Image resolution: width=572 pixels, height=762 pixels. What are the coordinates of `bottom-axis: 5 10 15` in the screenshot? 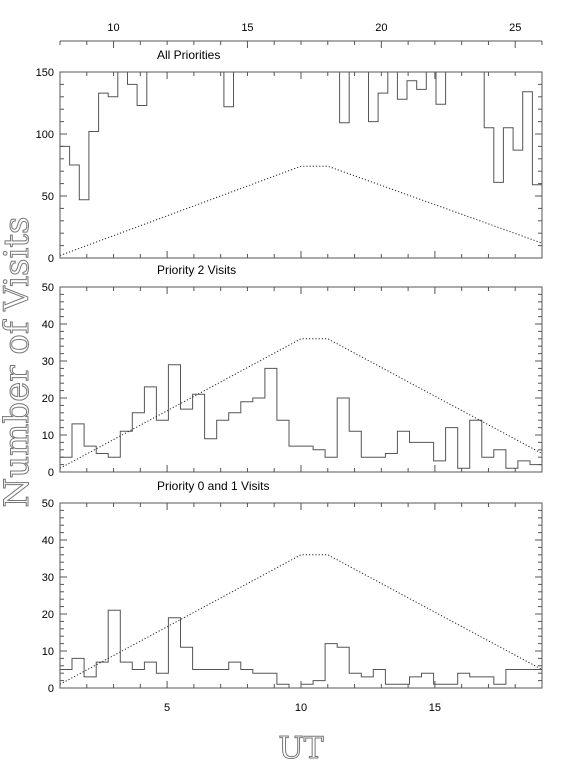 It's located at (302, 708).